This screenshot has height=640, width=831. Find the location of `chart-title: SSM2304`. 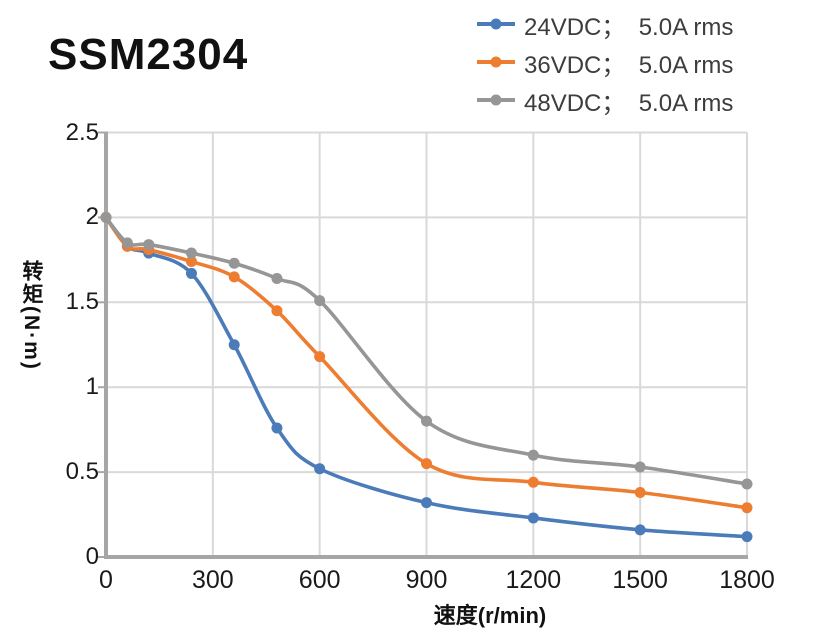

chart-title: SSM2304 is located at coordinates (148, 54).